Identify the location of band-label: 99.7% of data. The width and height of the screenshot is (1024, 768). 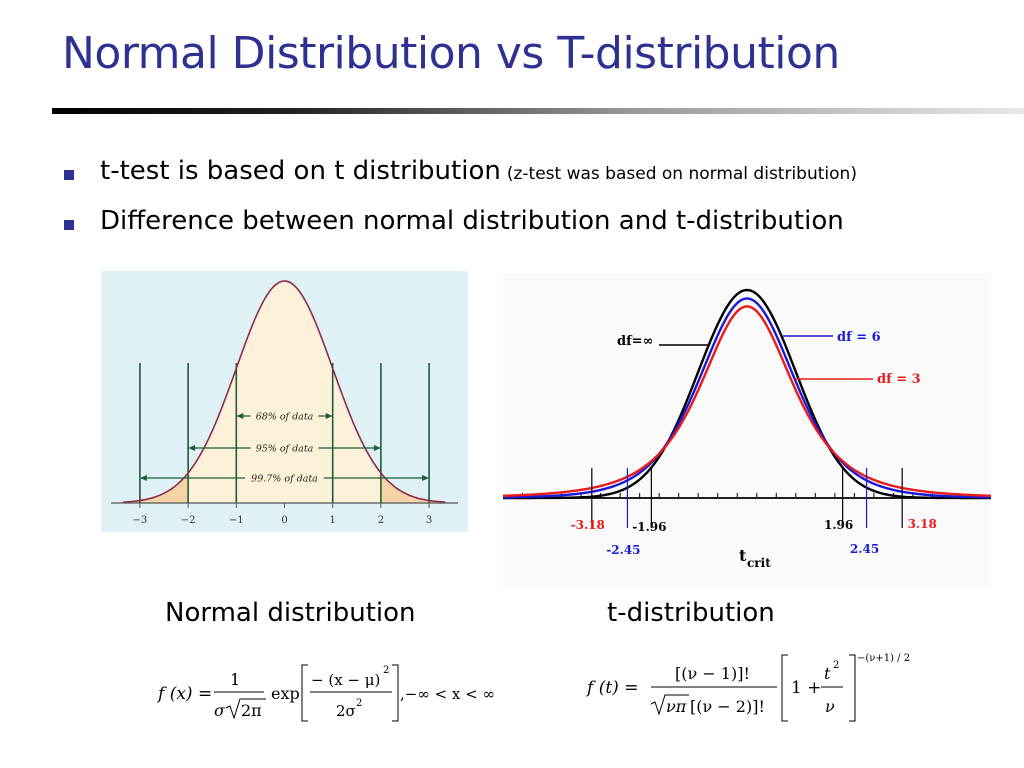
(284, 479).